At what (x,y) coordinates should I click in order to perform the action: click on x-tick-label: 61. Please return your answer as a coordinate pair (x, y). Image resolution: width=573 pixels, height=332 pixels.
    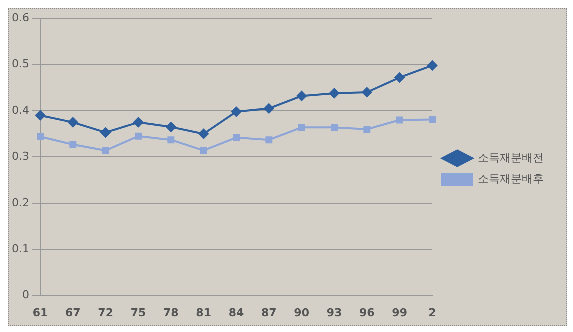
    Looking at the image, I should click on (40, 313).